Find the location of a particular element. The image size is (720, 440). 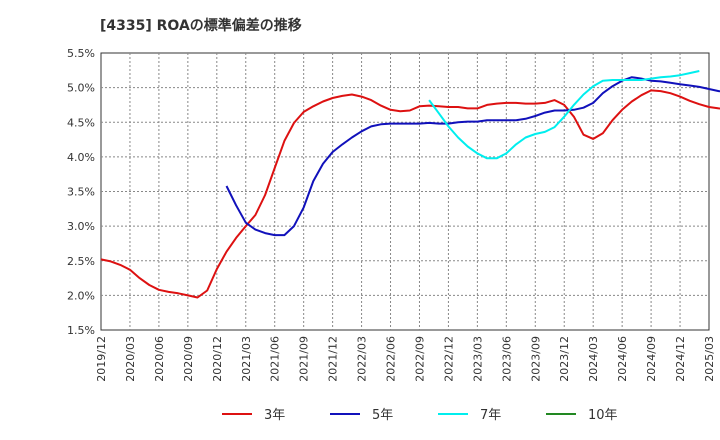

x-tick-label: 2024/03 is located at coordinates (593, 359).